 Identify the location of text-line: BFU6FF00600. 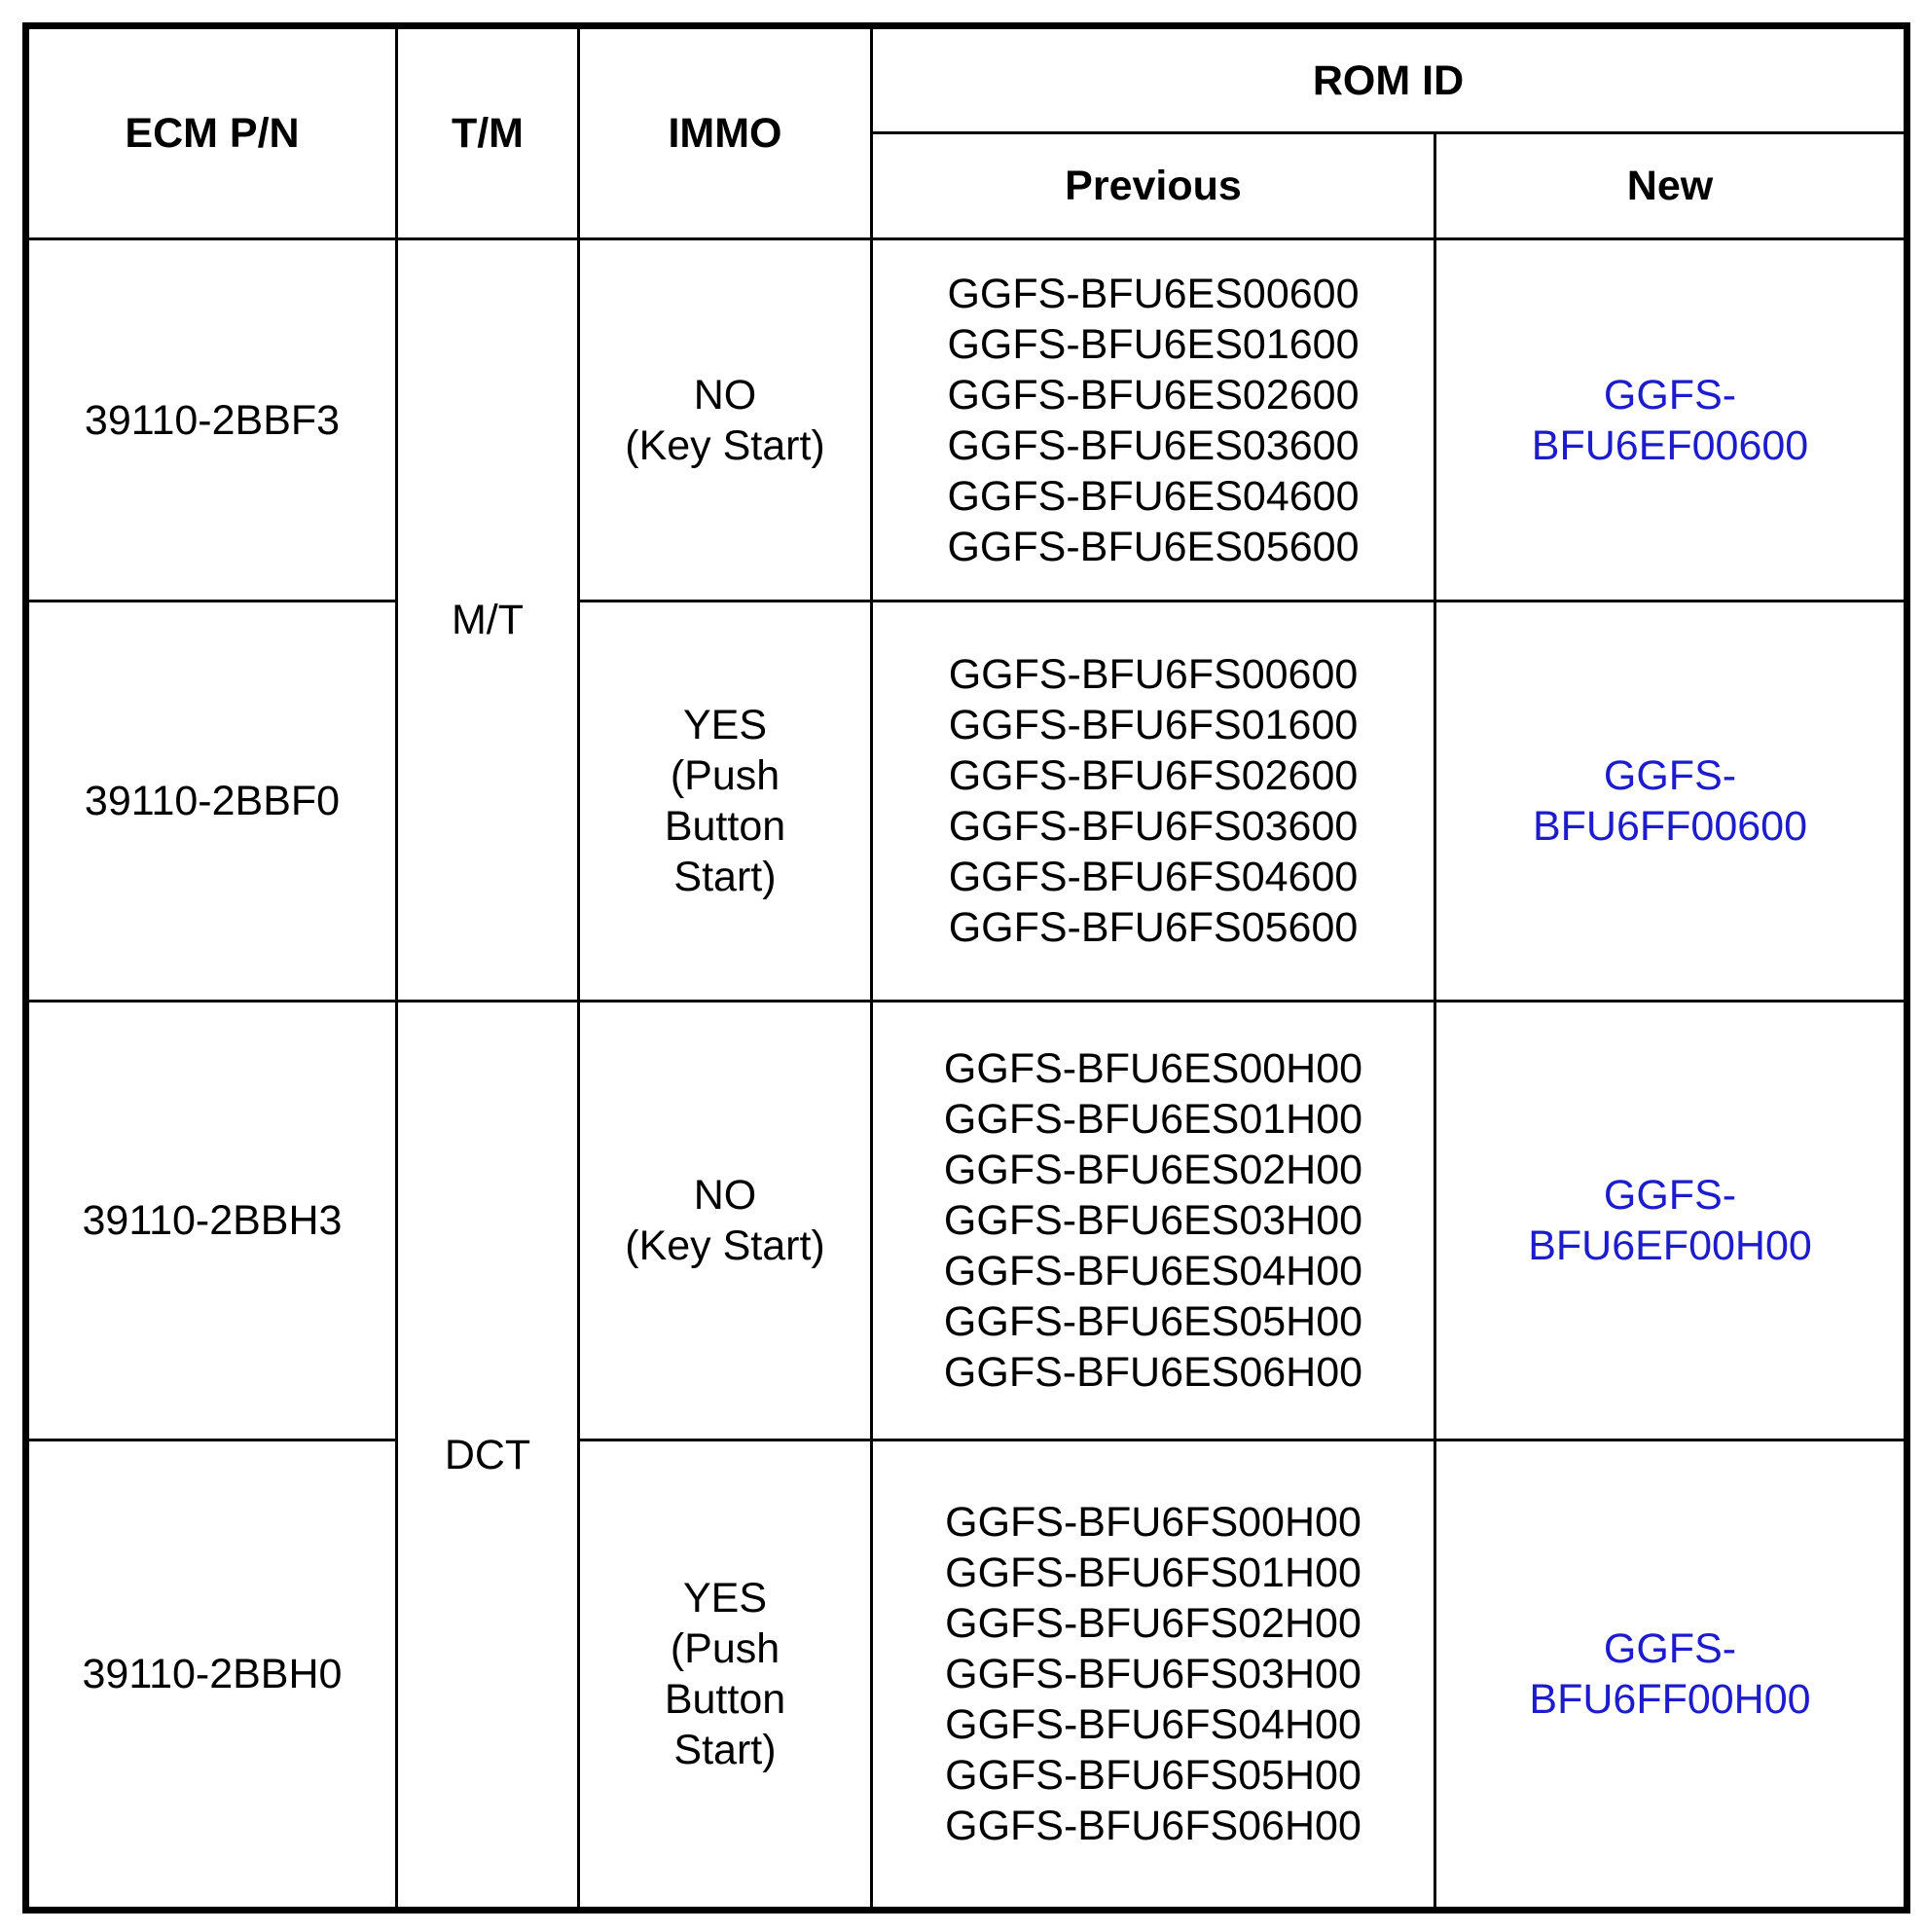
(1670, 826).